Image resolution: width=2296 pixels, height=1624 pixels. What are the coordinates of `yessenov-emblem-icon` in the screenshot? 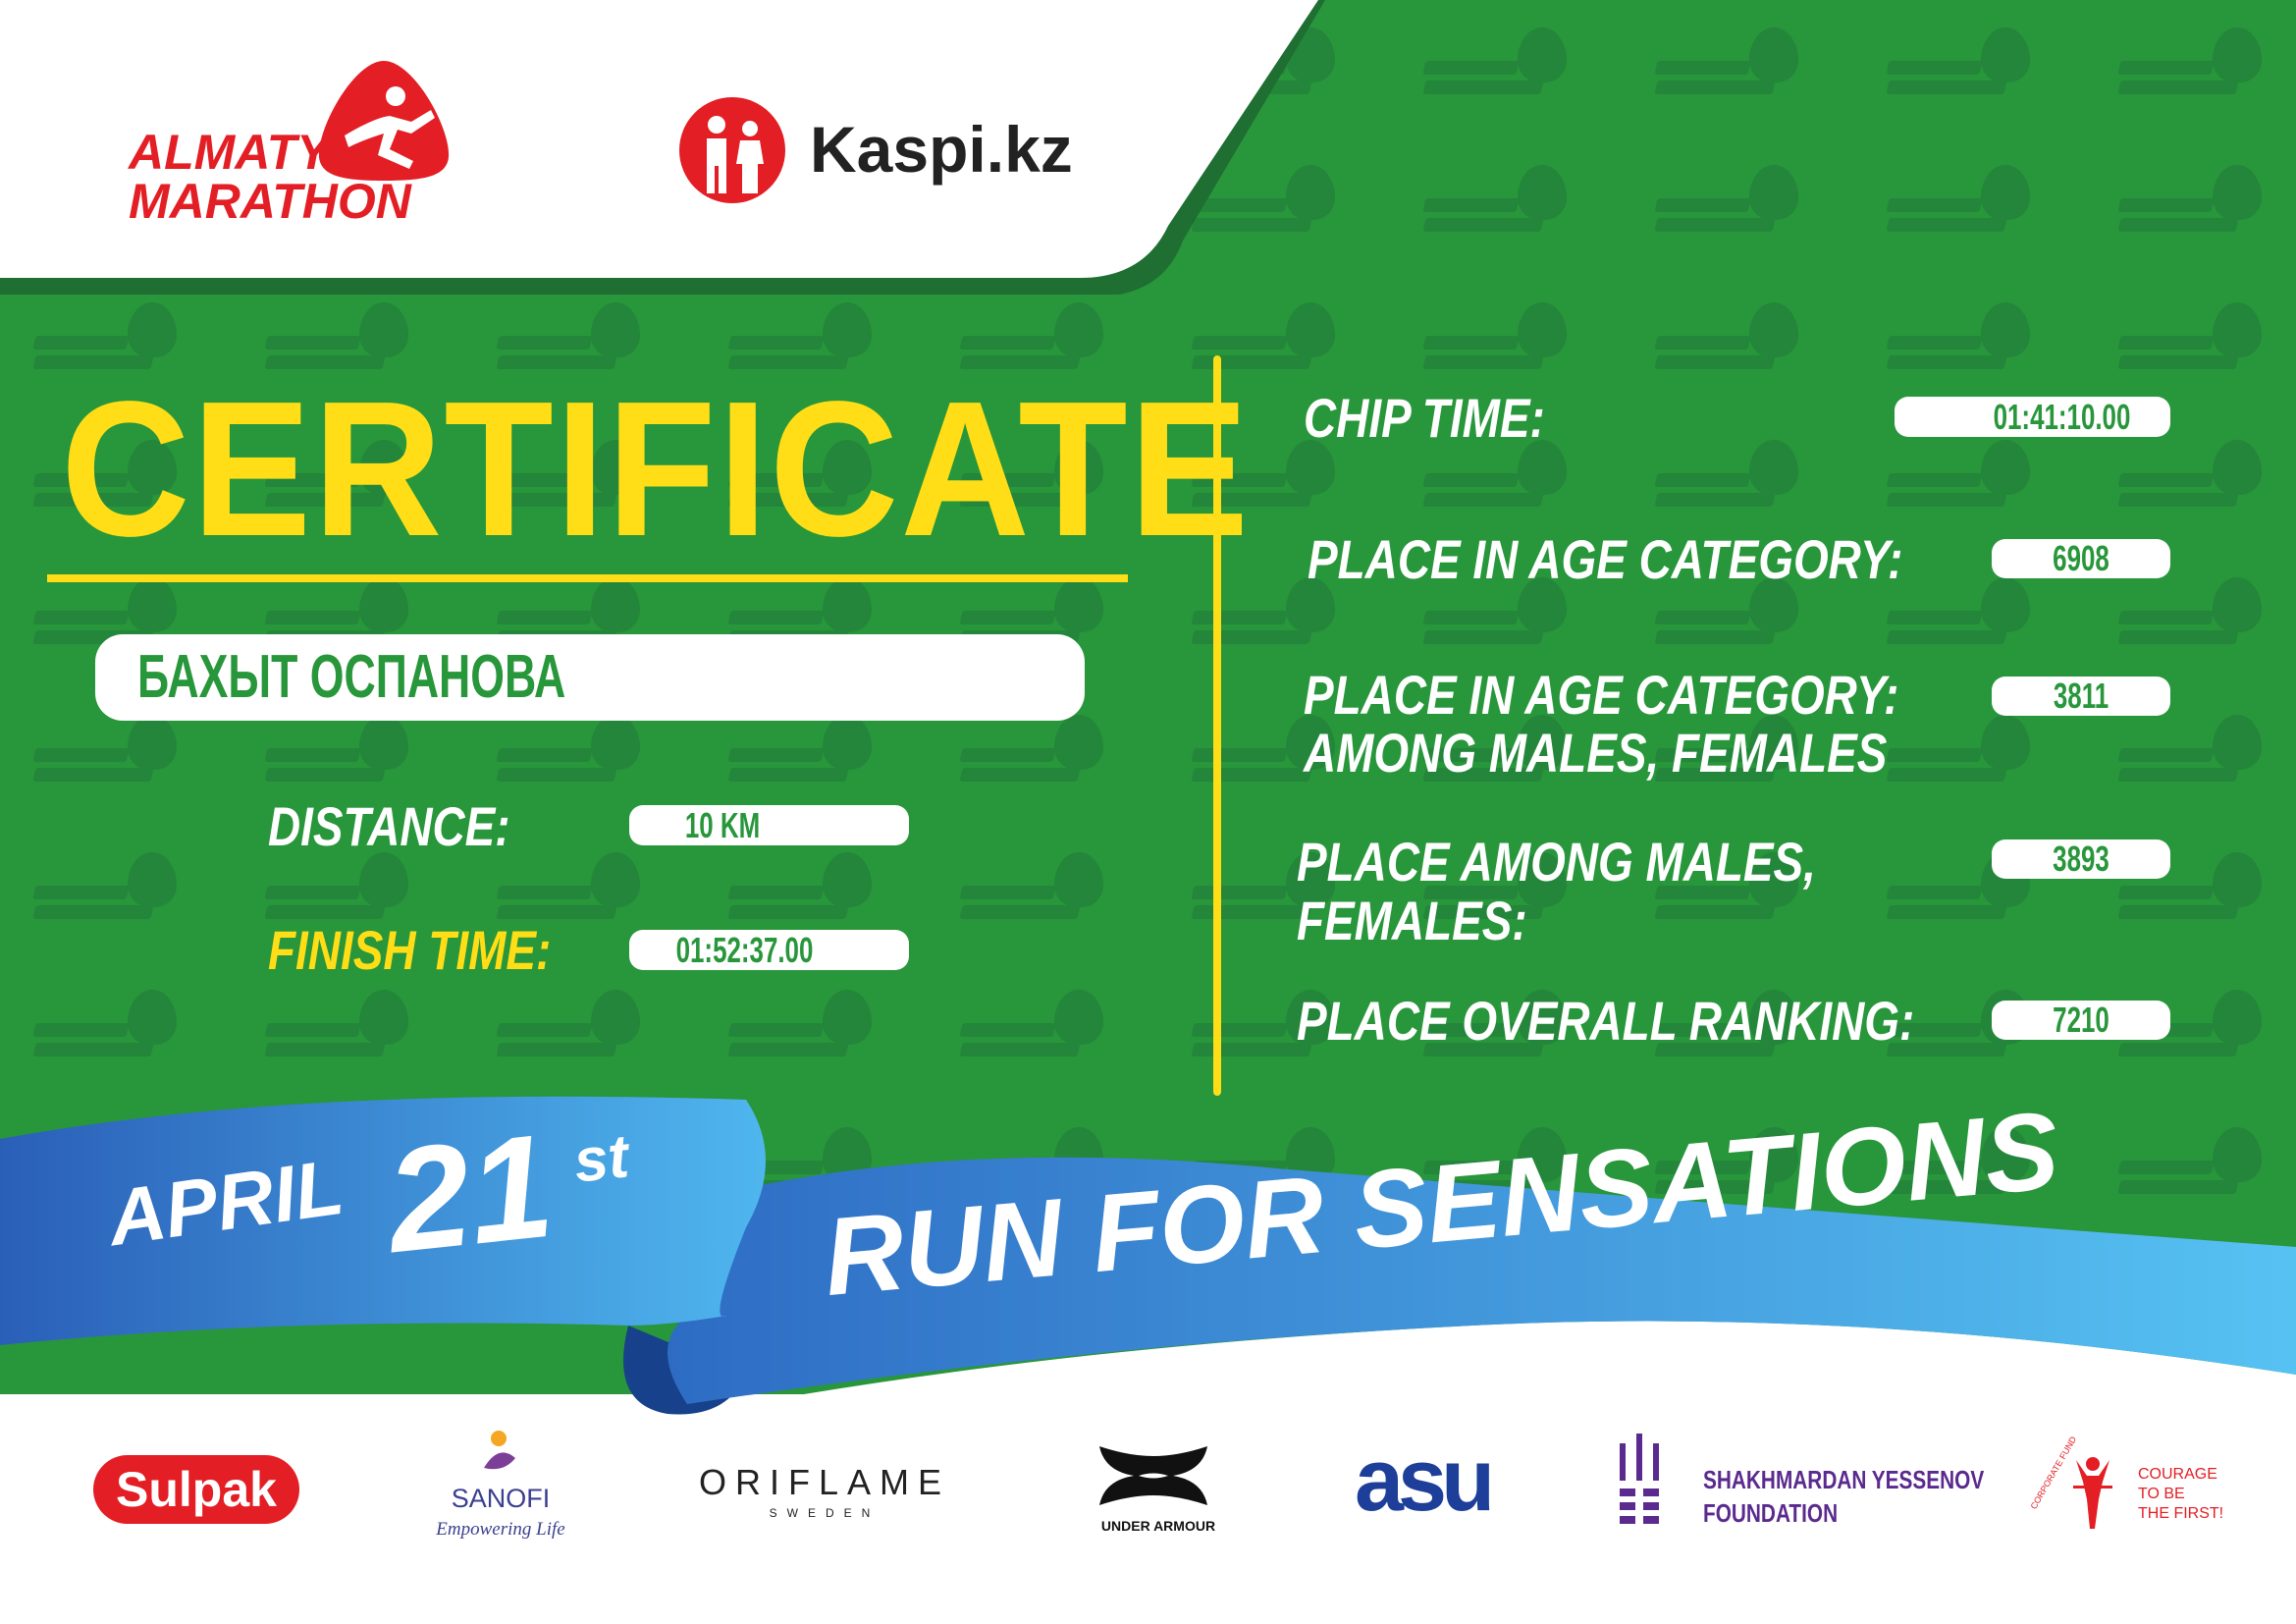 It's located at (1639, 1479).